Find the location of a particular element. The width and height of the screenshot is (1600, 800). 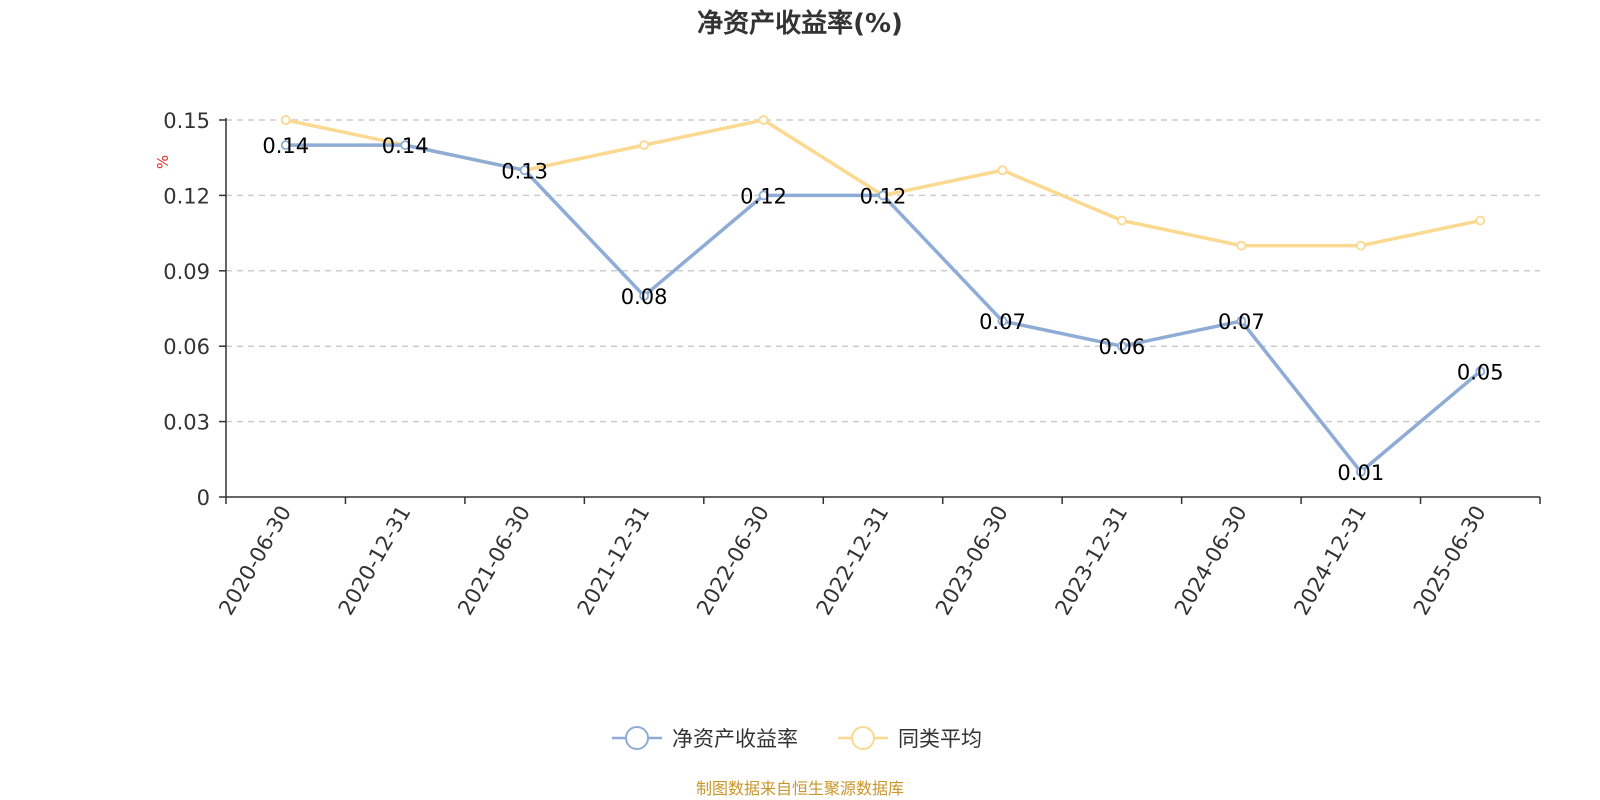

data-label: 0.06 is located at coordinates (1122, 347).